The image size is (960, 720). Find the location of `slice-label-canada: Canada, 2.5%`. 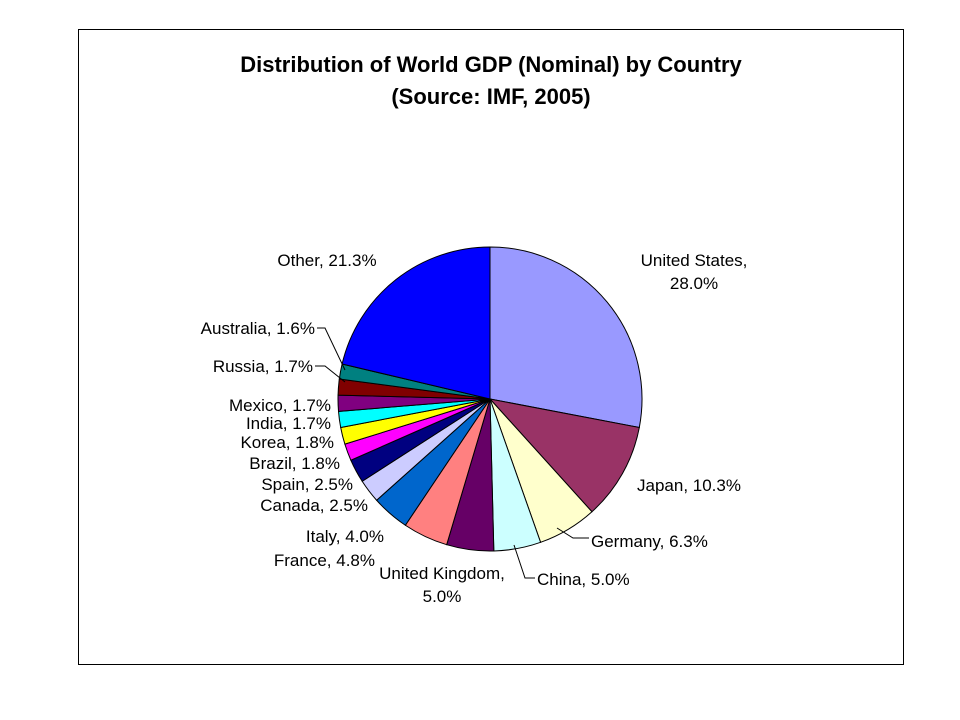

slice-label-canada: Canada, 2.5% is located at coordinates (314, 505).